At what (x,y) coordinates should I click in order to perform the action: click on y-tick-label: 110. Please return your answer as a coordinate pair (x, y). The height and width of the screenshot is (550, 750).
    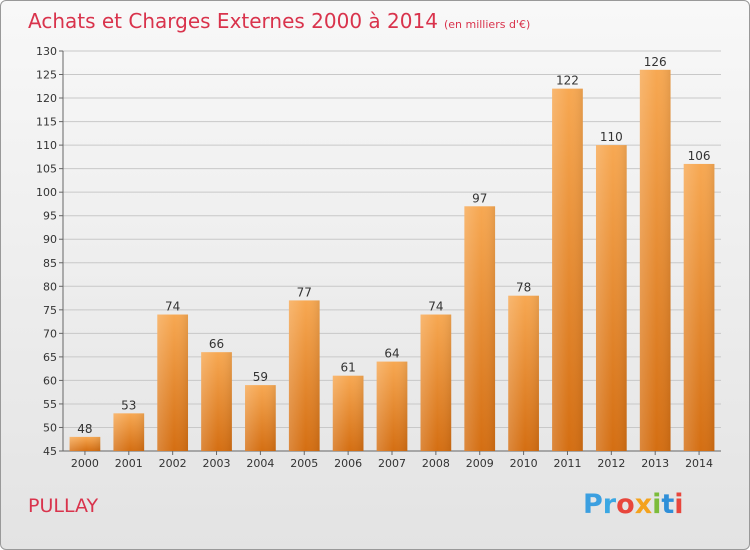
    Looking at the image, I should click on (46, 145).